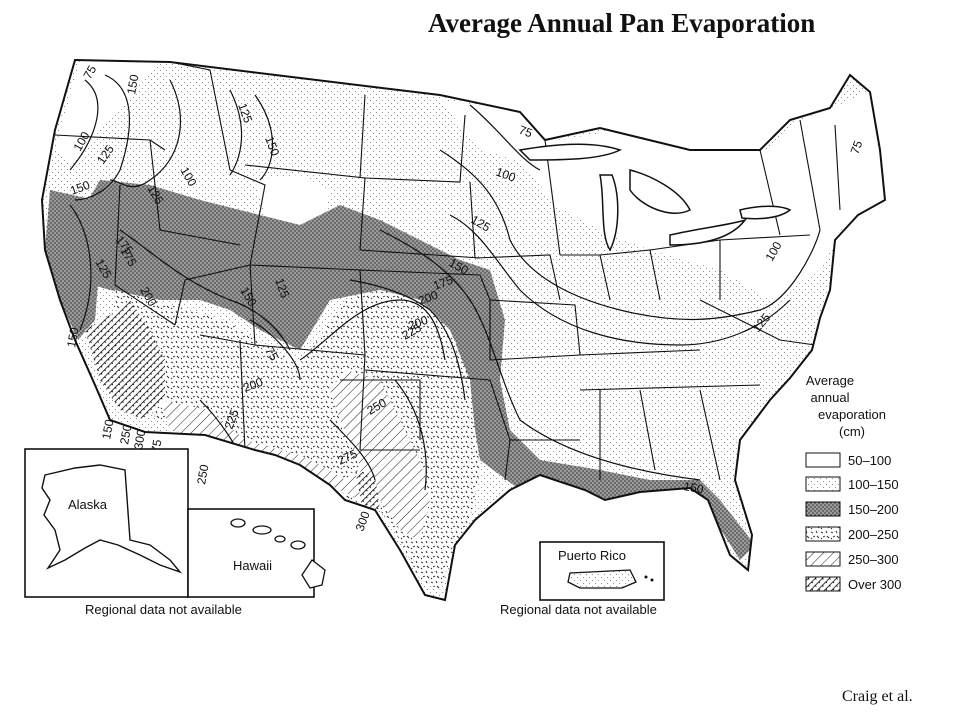 The width and height of the screenshot is (960, 720). What do you see at coordinates (163, 609) in the screenshot?
I see `regional-note-left: Regional data not available` at bounding box center [163, 609].